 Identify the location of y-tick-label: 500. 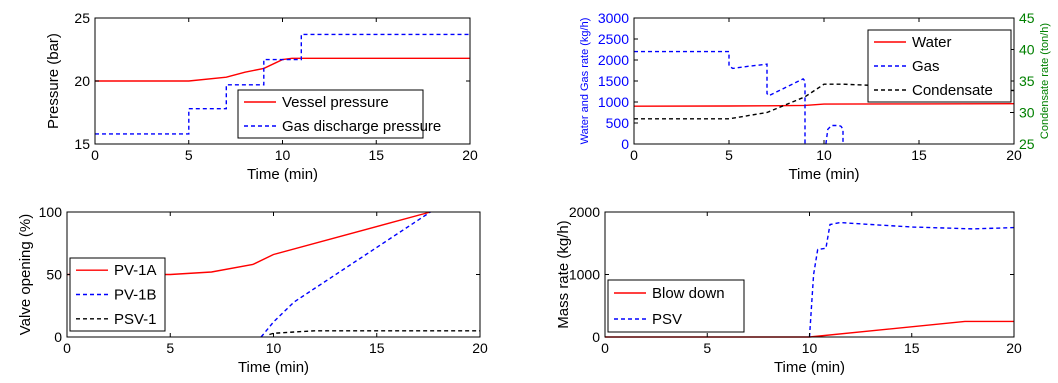
(618, 123).